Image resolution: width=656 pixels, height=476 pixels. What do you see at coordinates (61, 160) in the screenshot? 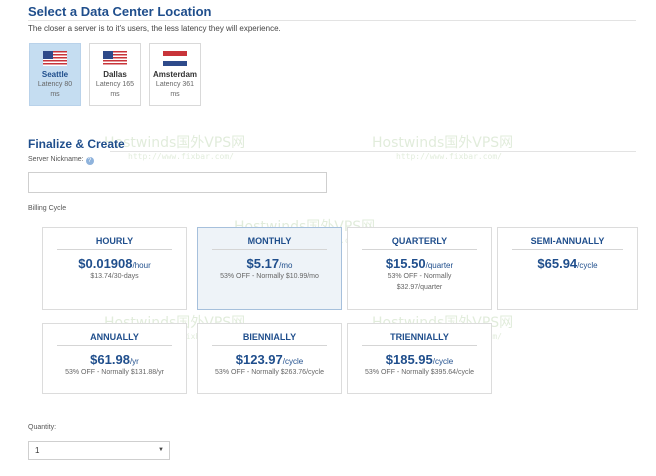
I see `nickname-label: Server Nickname: ?` at bounding box center [61, 160].